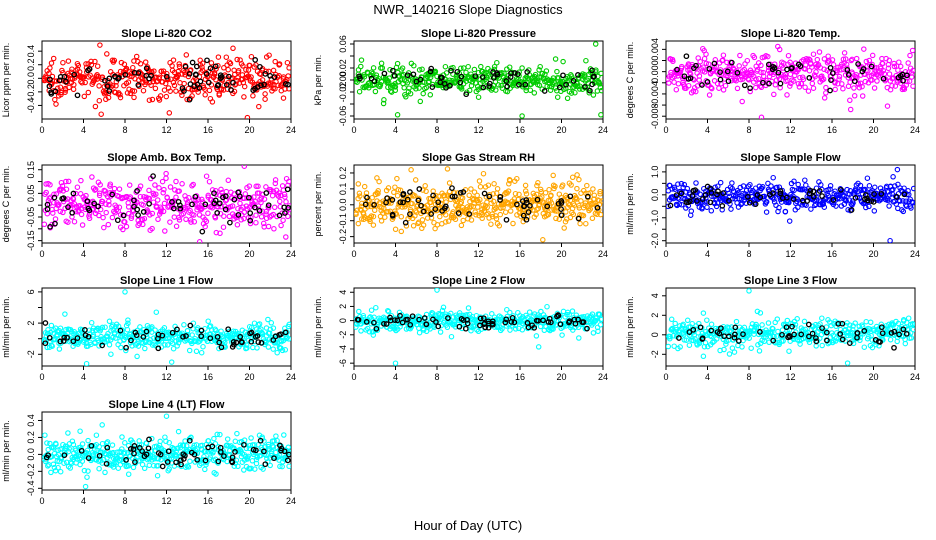 The height and width of the screenshot is (540, 936). I want to click on scatter-points, so click(166, 204).